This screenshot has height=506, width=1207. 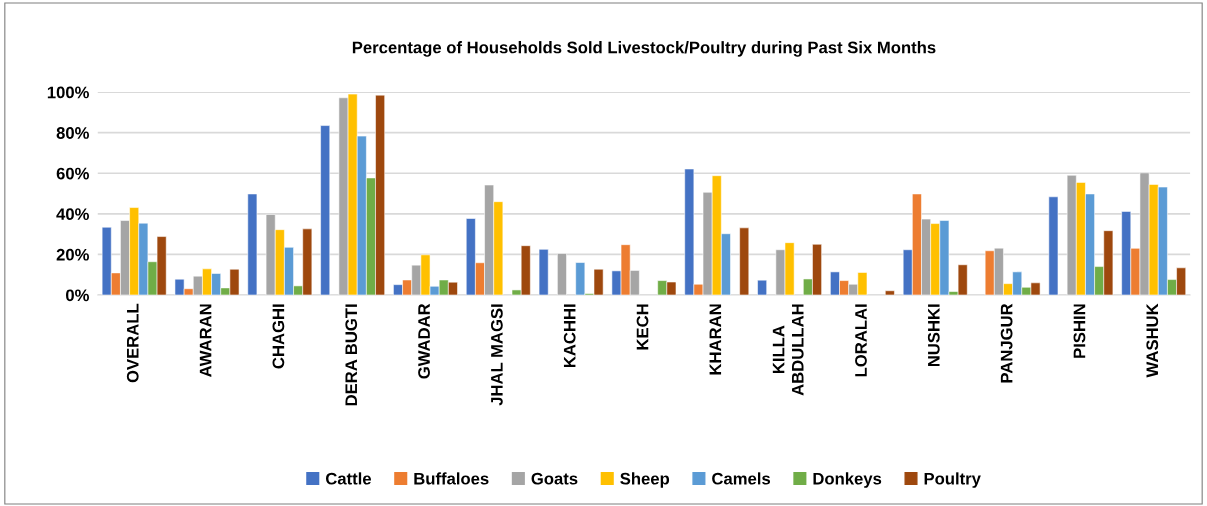 What do you see at coordinates (424, 341) in the screenshot?
I see `x-tick-label: GWADAR` at bounding box center [424, 341].